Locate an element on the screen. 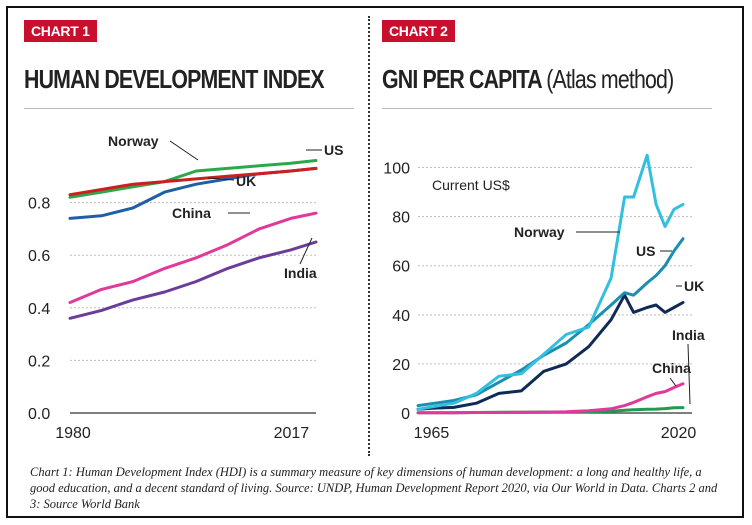 The image size is (752, 525). y-tick-label: 0.4 is located at coordinates (39, 309).